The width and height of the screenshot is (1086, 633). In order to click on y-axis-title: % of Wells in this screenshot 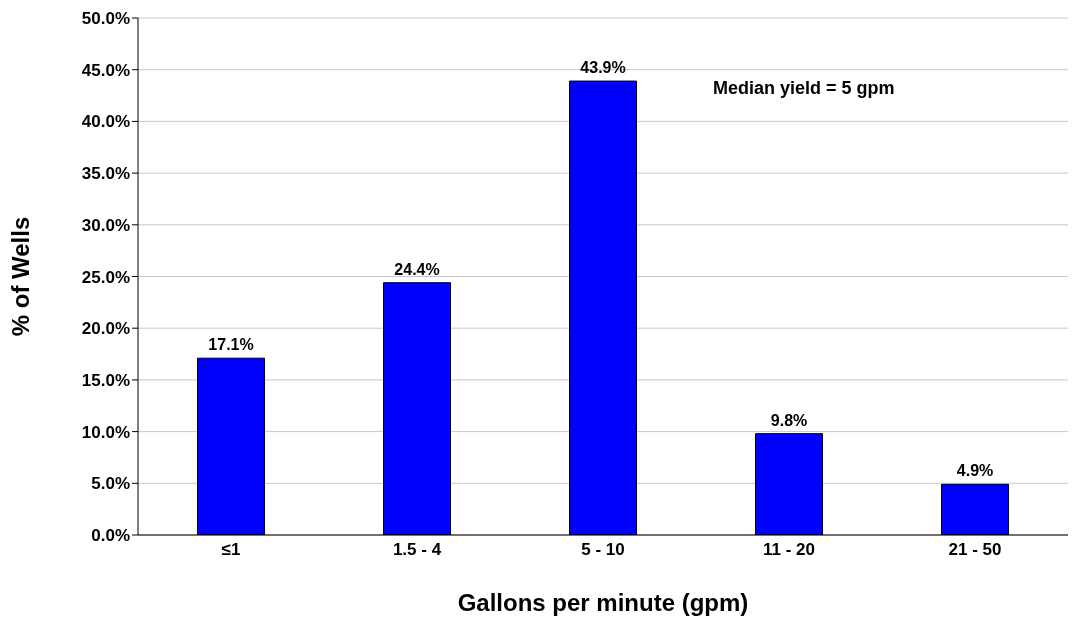, I will do `click(20, 276)`.